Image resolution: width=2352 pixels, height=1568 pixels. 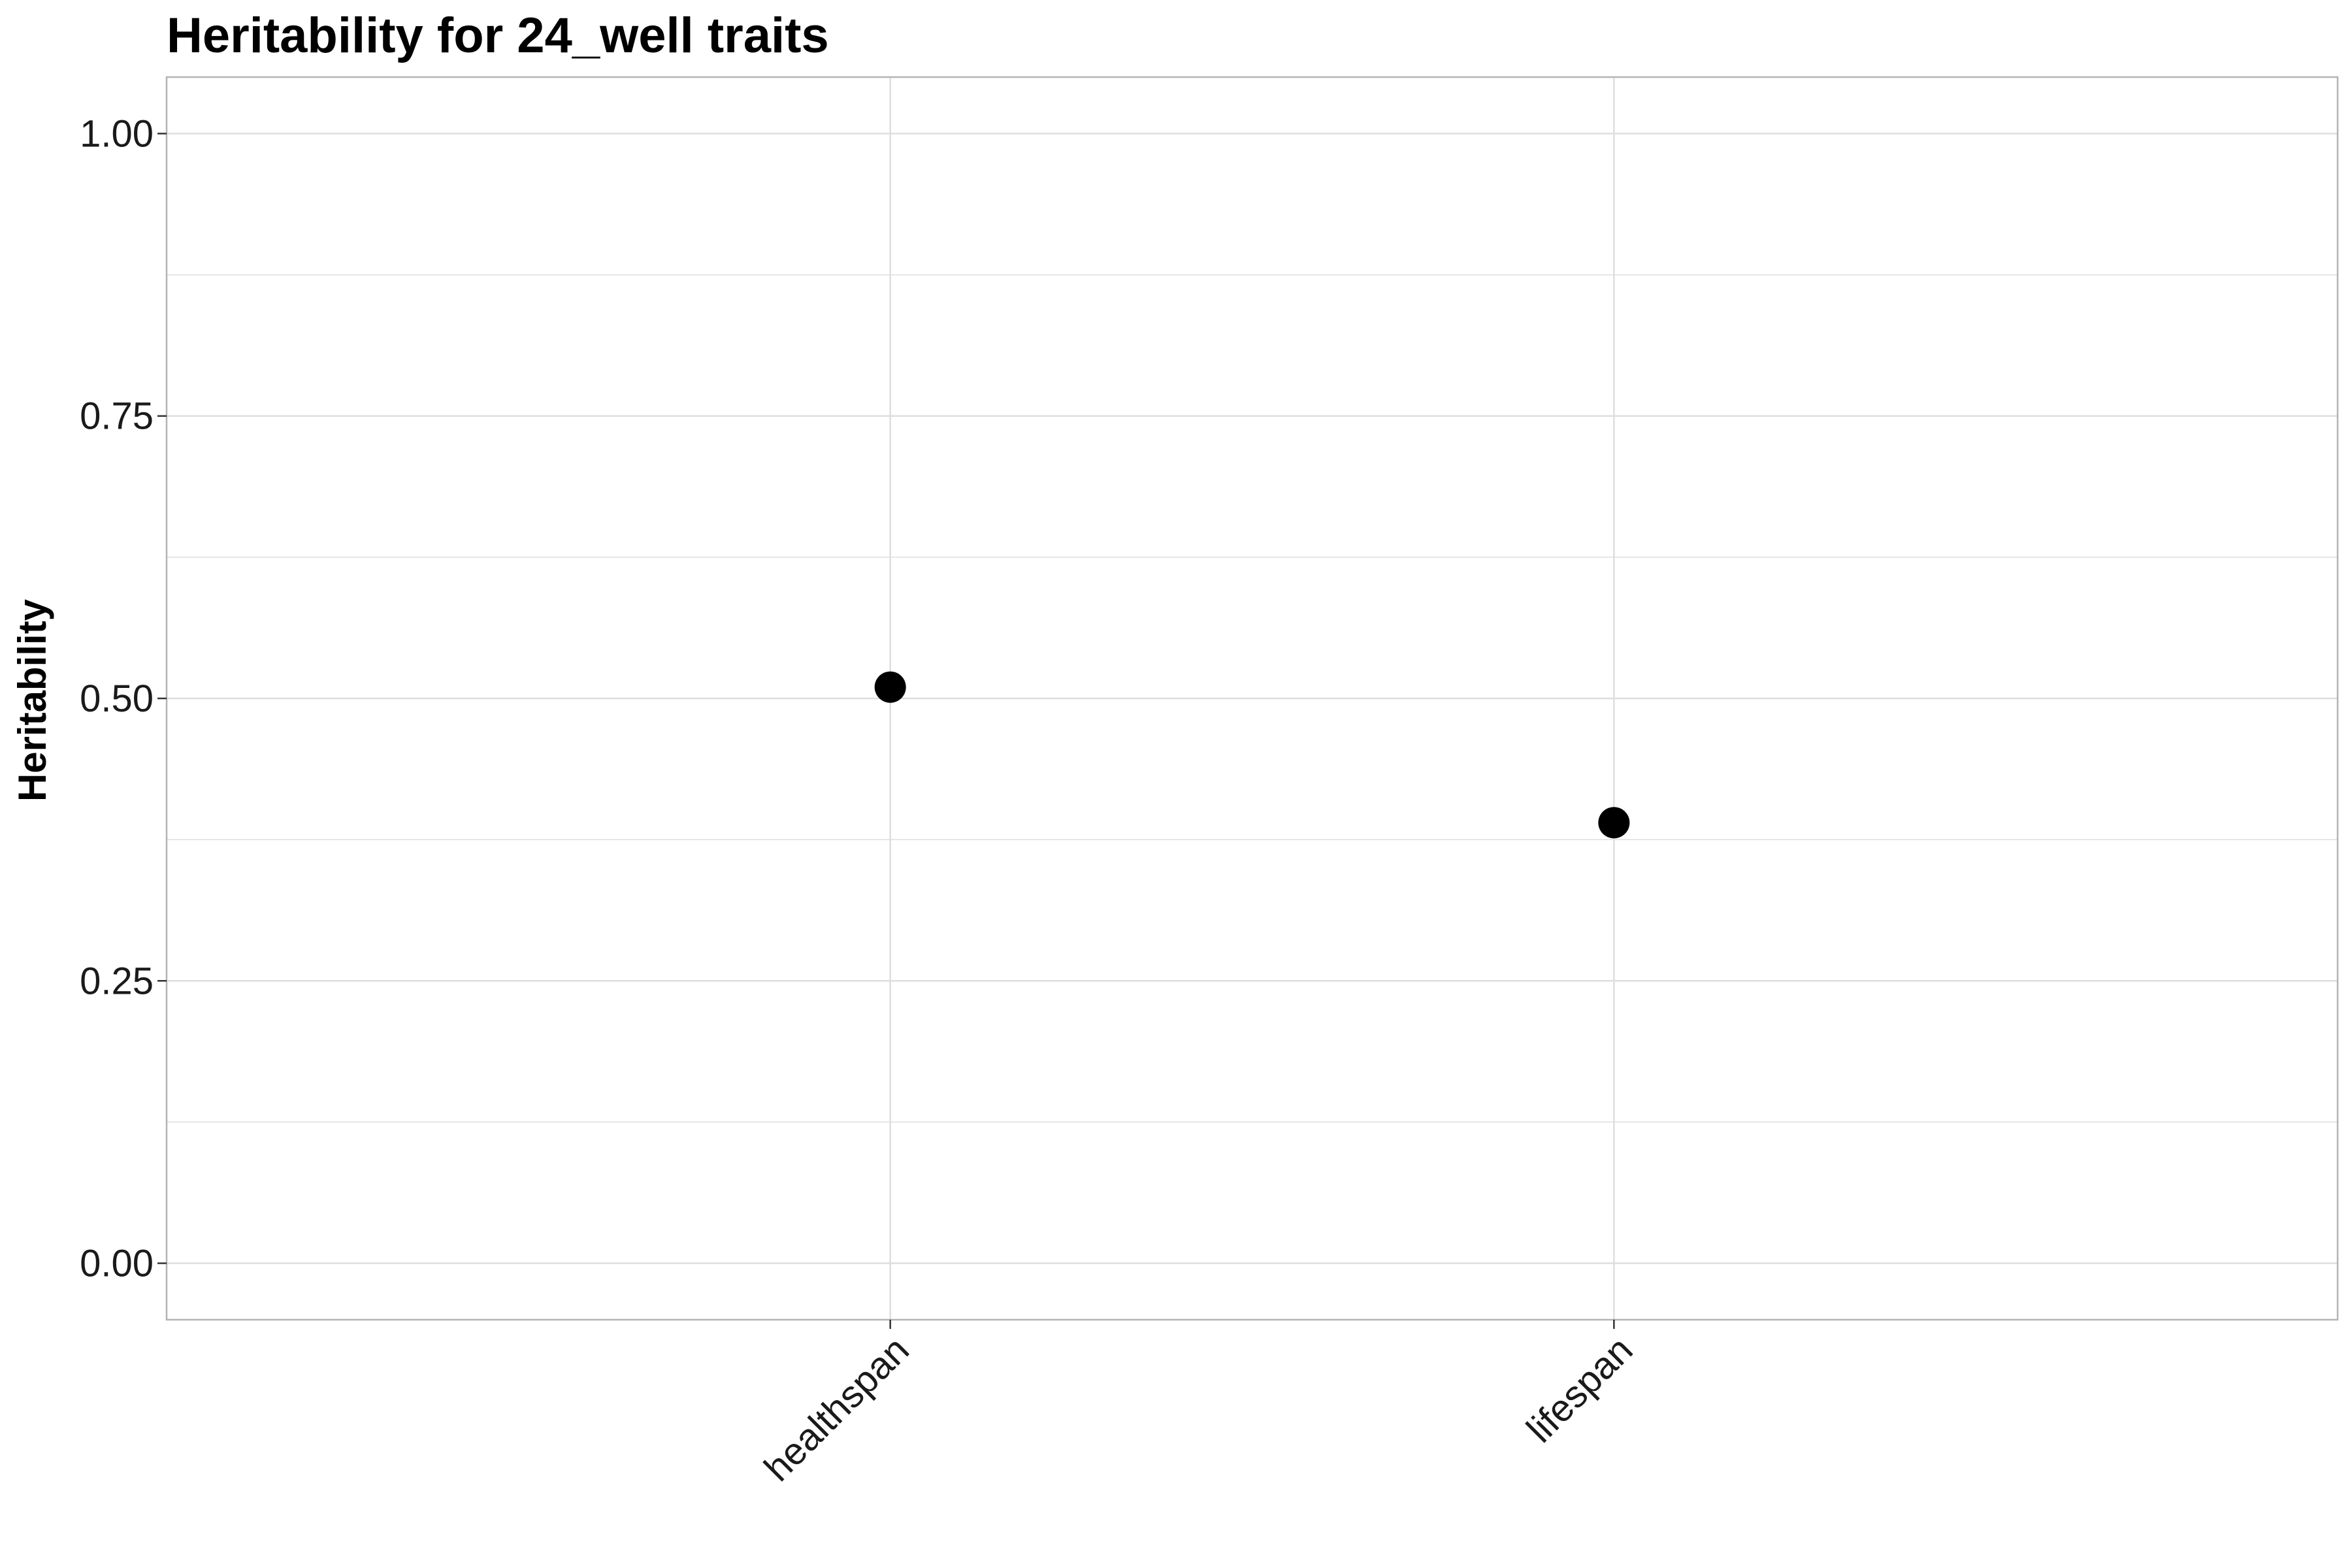 I want to click on x-axis: healthspan lifespan, so click(x=1198, y=1405).